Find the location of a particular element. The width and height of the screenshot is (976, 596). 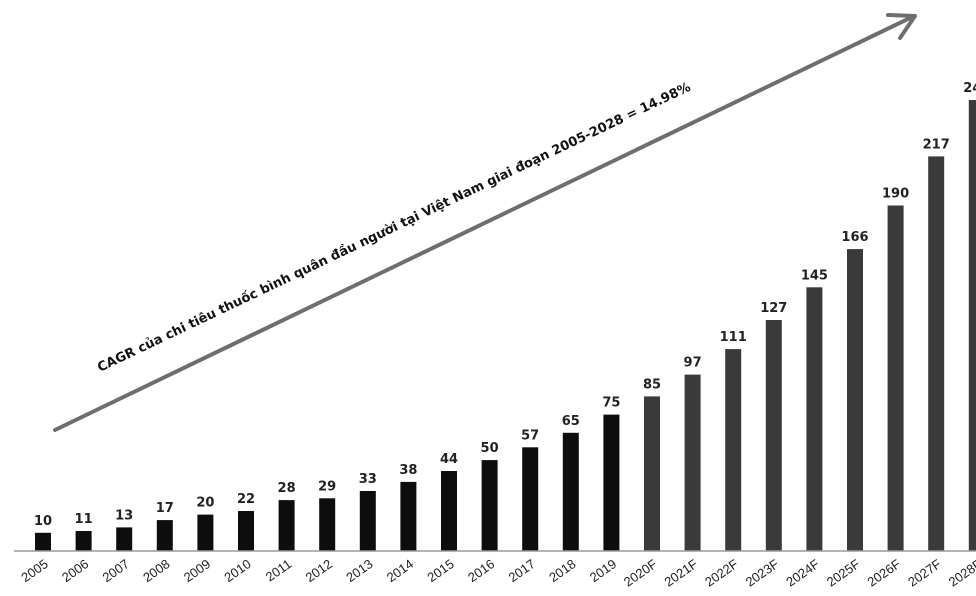

value-label-2024F: 145 is located at coordinates (814, 275).